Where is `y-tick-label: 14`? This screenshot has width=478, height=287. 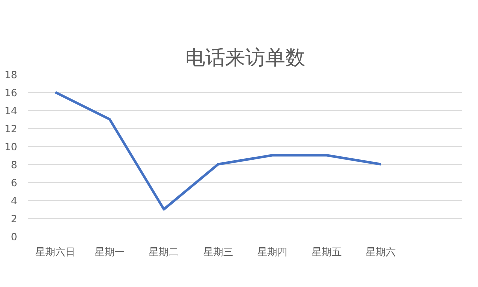 y-tick-label: 14 is located at coordinates (11, 112).